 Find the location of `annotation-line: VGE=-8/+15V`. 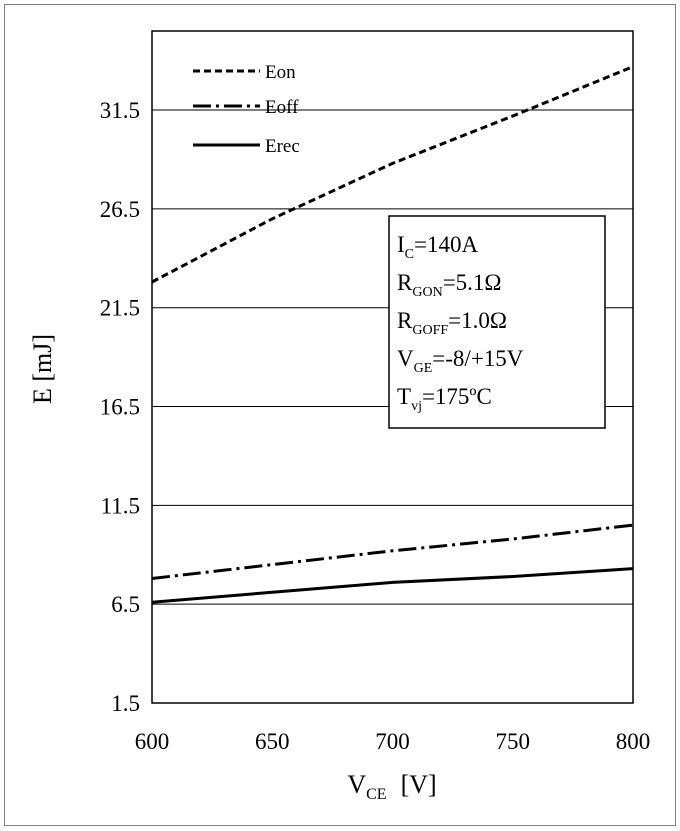

annotation-line: VGE=-8/+15V is located at coordinates (460, 361).